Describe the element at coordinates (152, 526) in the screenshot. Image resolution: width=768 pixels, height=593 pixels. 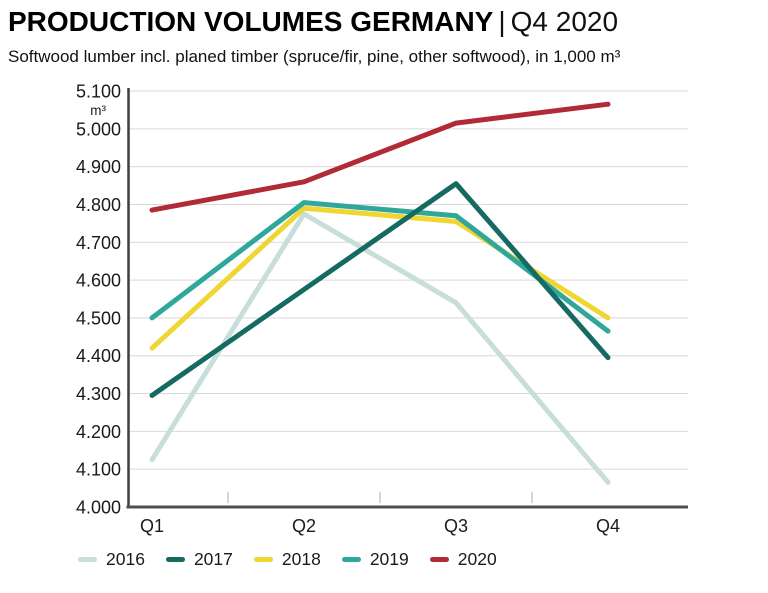
I see `x-axis-label-q1: Q1` at that location.